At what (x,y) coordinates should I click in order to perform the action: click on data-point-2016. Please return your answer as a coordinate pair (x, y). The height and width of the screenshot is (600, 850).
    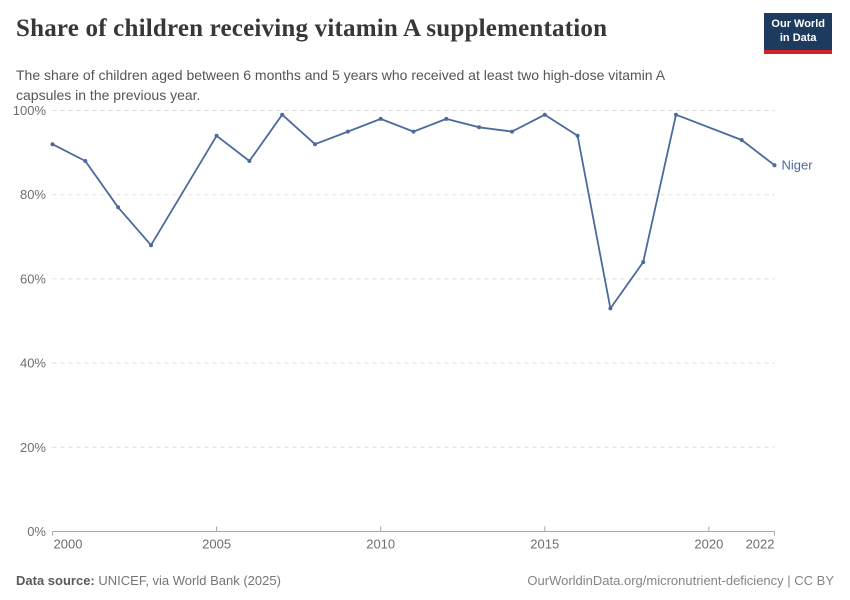
    Looking at the image, I should click on (577, 135).